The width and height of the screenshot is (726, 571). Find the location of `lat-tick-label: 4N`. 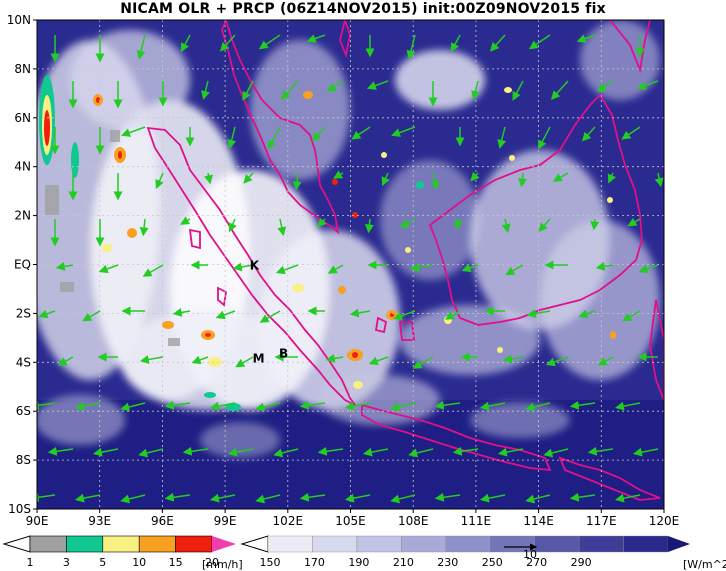

lat-tick-label: 4N is located at coordinates (22, 167).